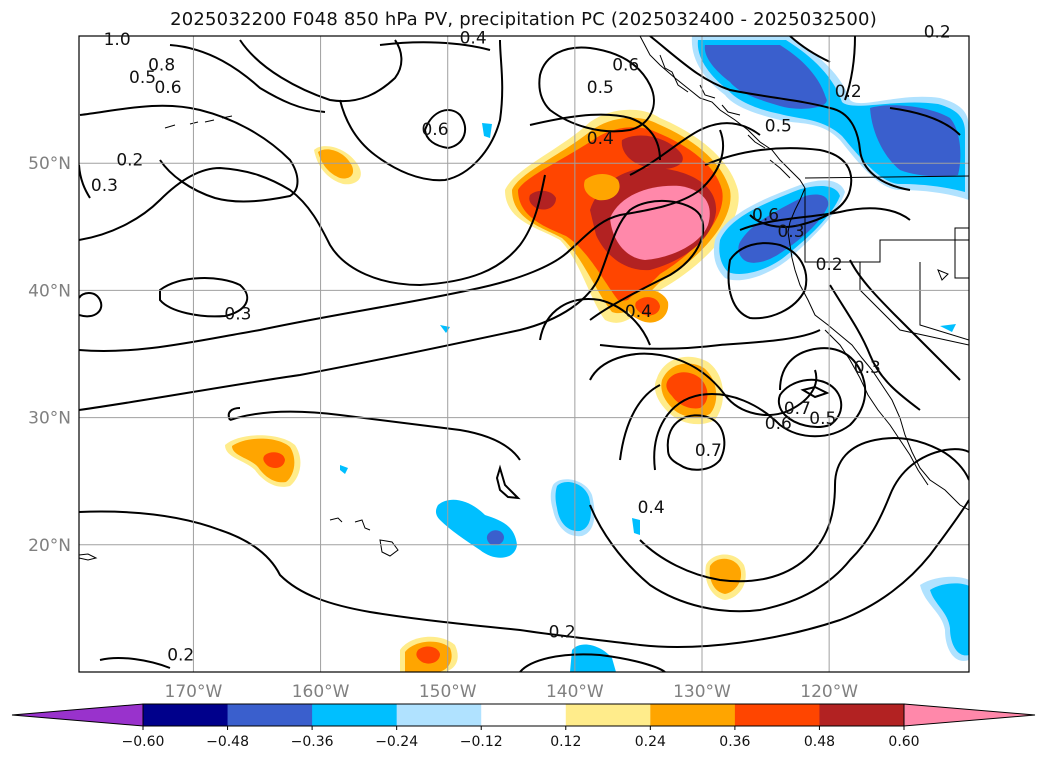 The image size is (1047, 765). Describe the element at coordinates (161, 65) in the screenshot. I see `contour-label: 0.8` at that location.